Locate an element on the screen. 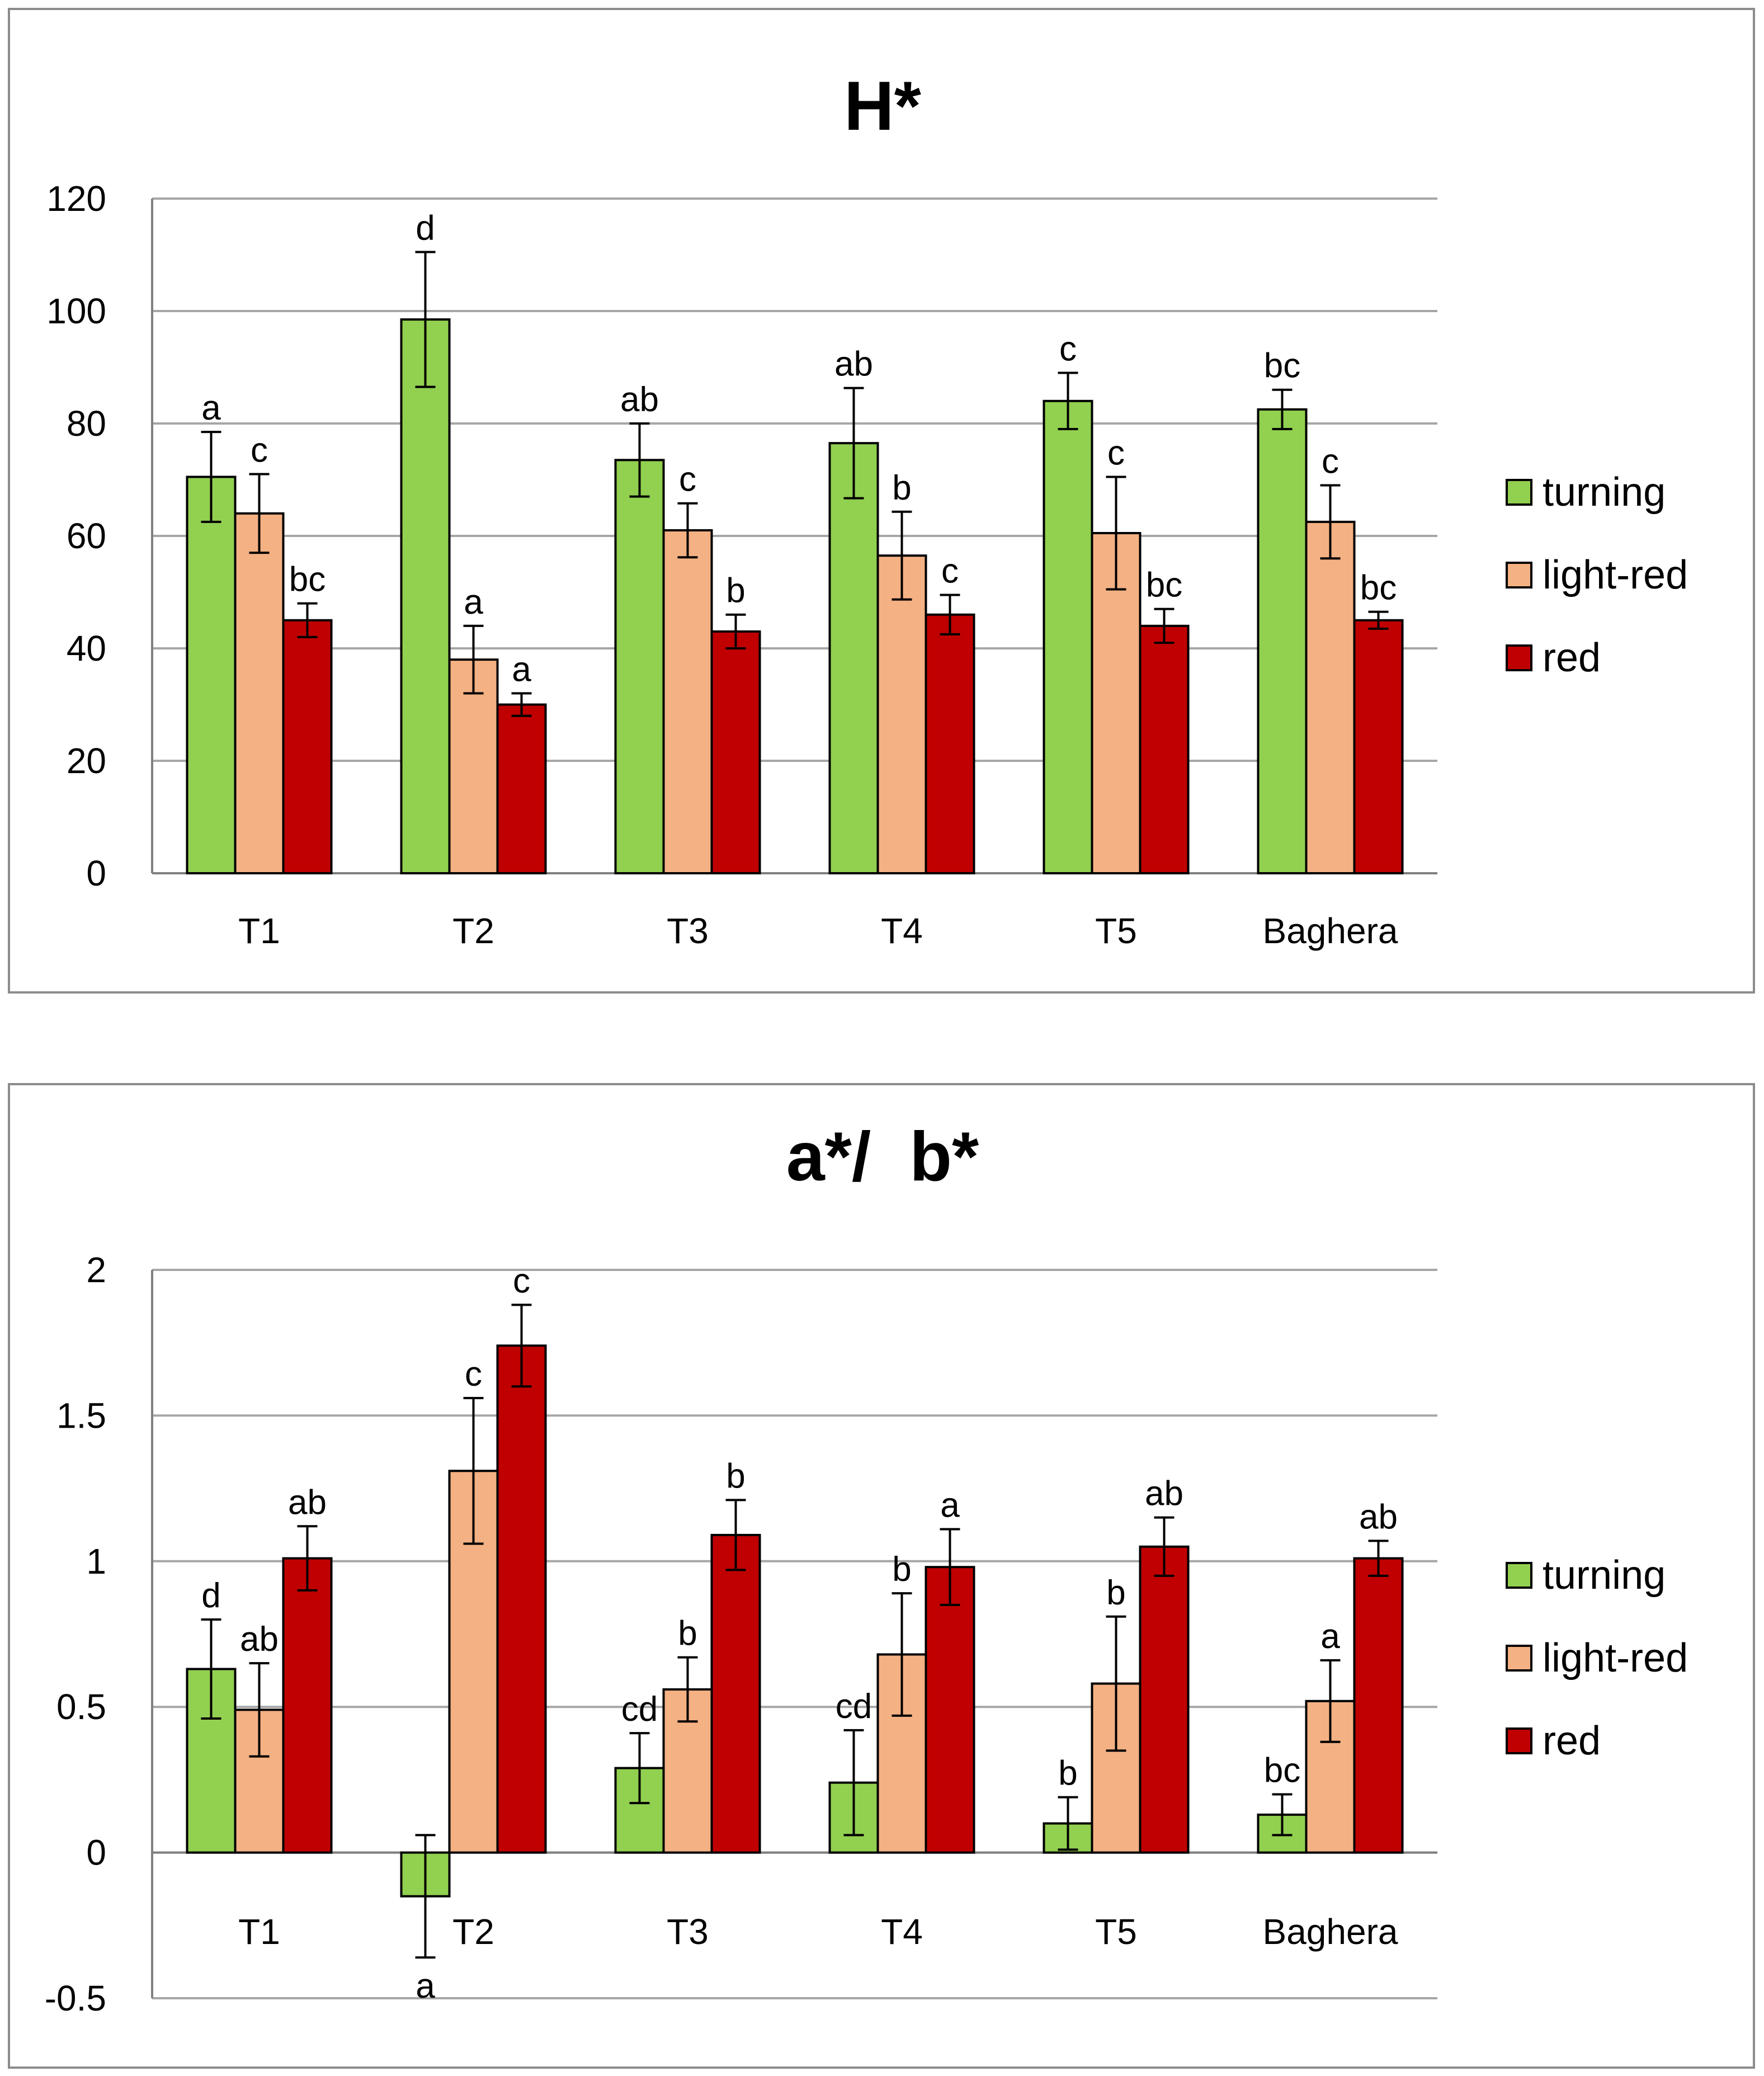  y-tick-label: 100 is located at coordinates (76, 311).